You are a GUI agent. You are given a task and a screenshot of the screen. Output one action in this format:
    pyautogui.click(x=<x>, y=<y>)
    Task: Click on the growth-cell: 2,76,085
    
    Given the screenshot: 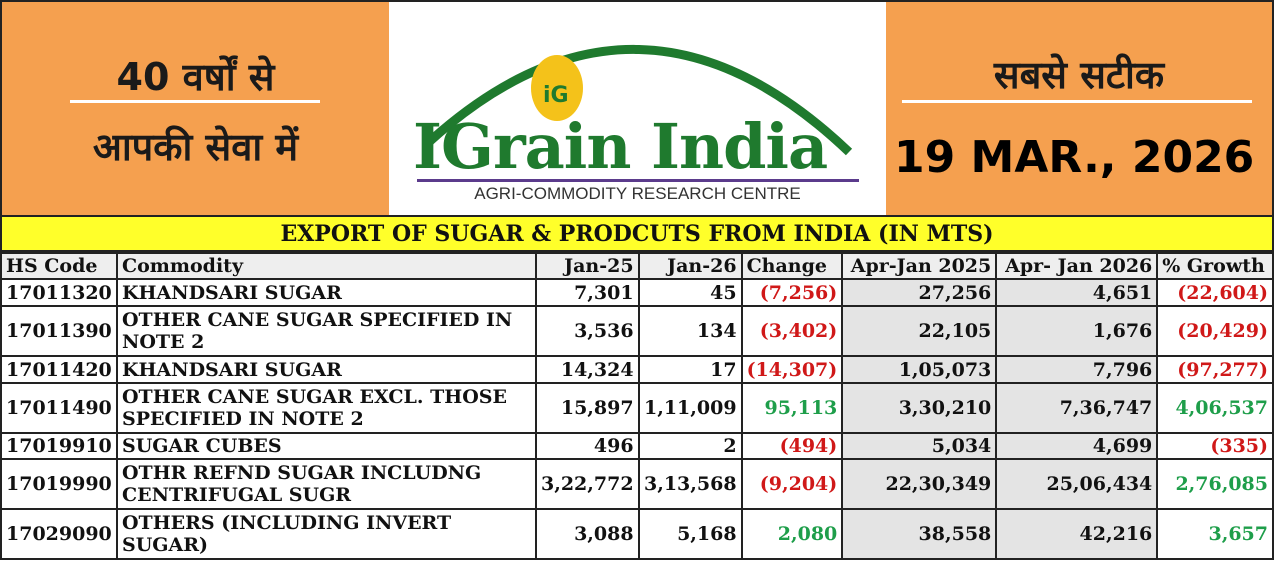 What is the action you would take?
    pyautogui.click(x=1215, y=484)
    